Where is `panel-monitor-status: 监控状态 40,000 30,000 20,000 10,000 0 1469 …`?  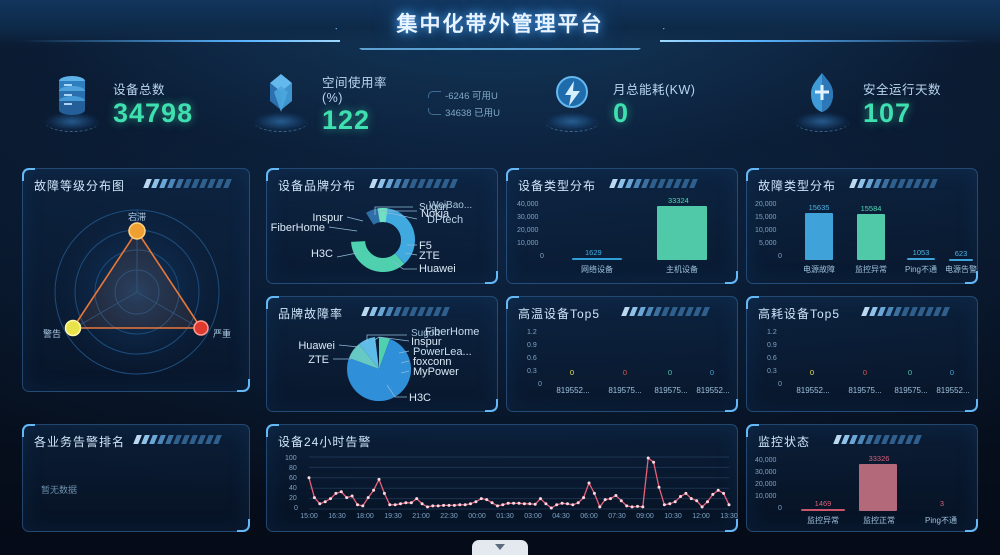 panel-monitor-status: 监控状态 40,000 30,000 20,000 10,000 0 1469 … is located at coordinates (862, 478).